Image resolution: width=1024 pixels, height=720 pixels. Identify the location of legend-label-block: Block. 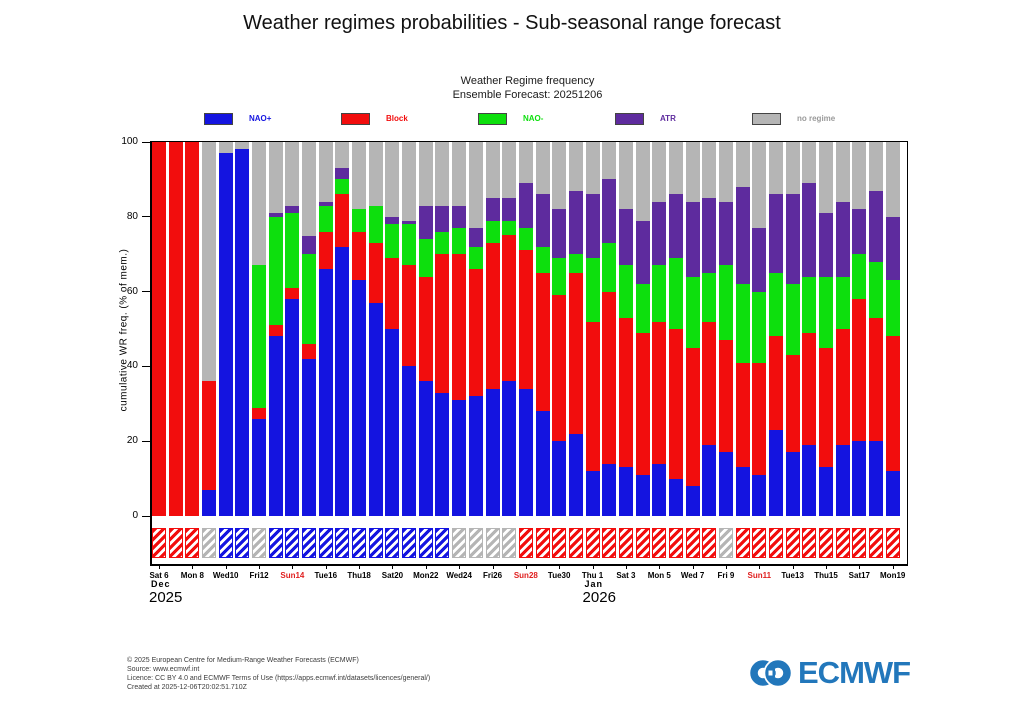
(397, 118).